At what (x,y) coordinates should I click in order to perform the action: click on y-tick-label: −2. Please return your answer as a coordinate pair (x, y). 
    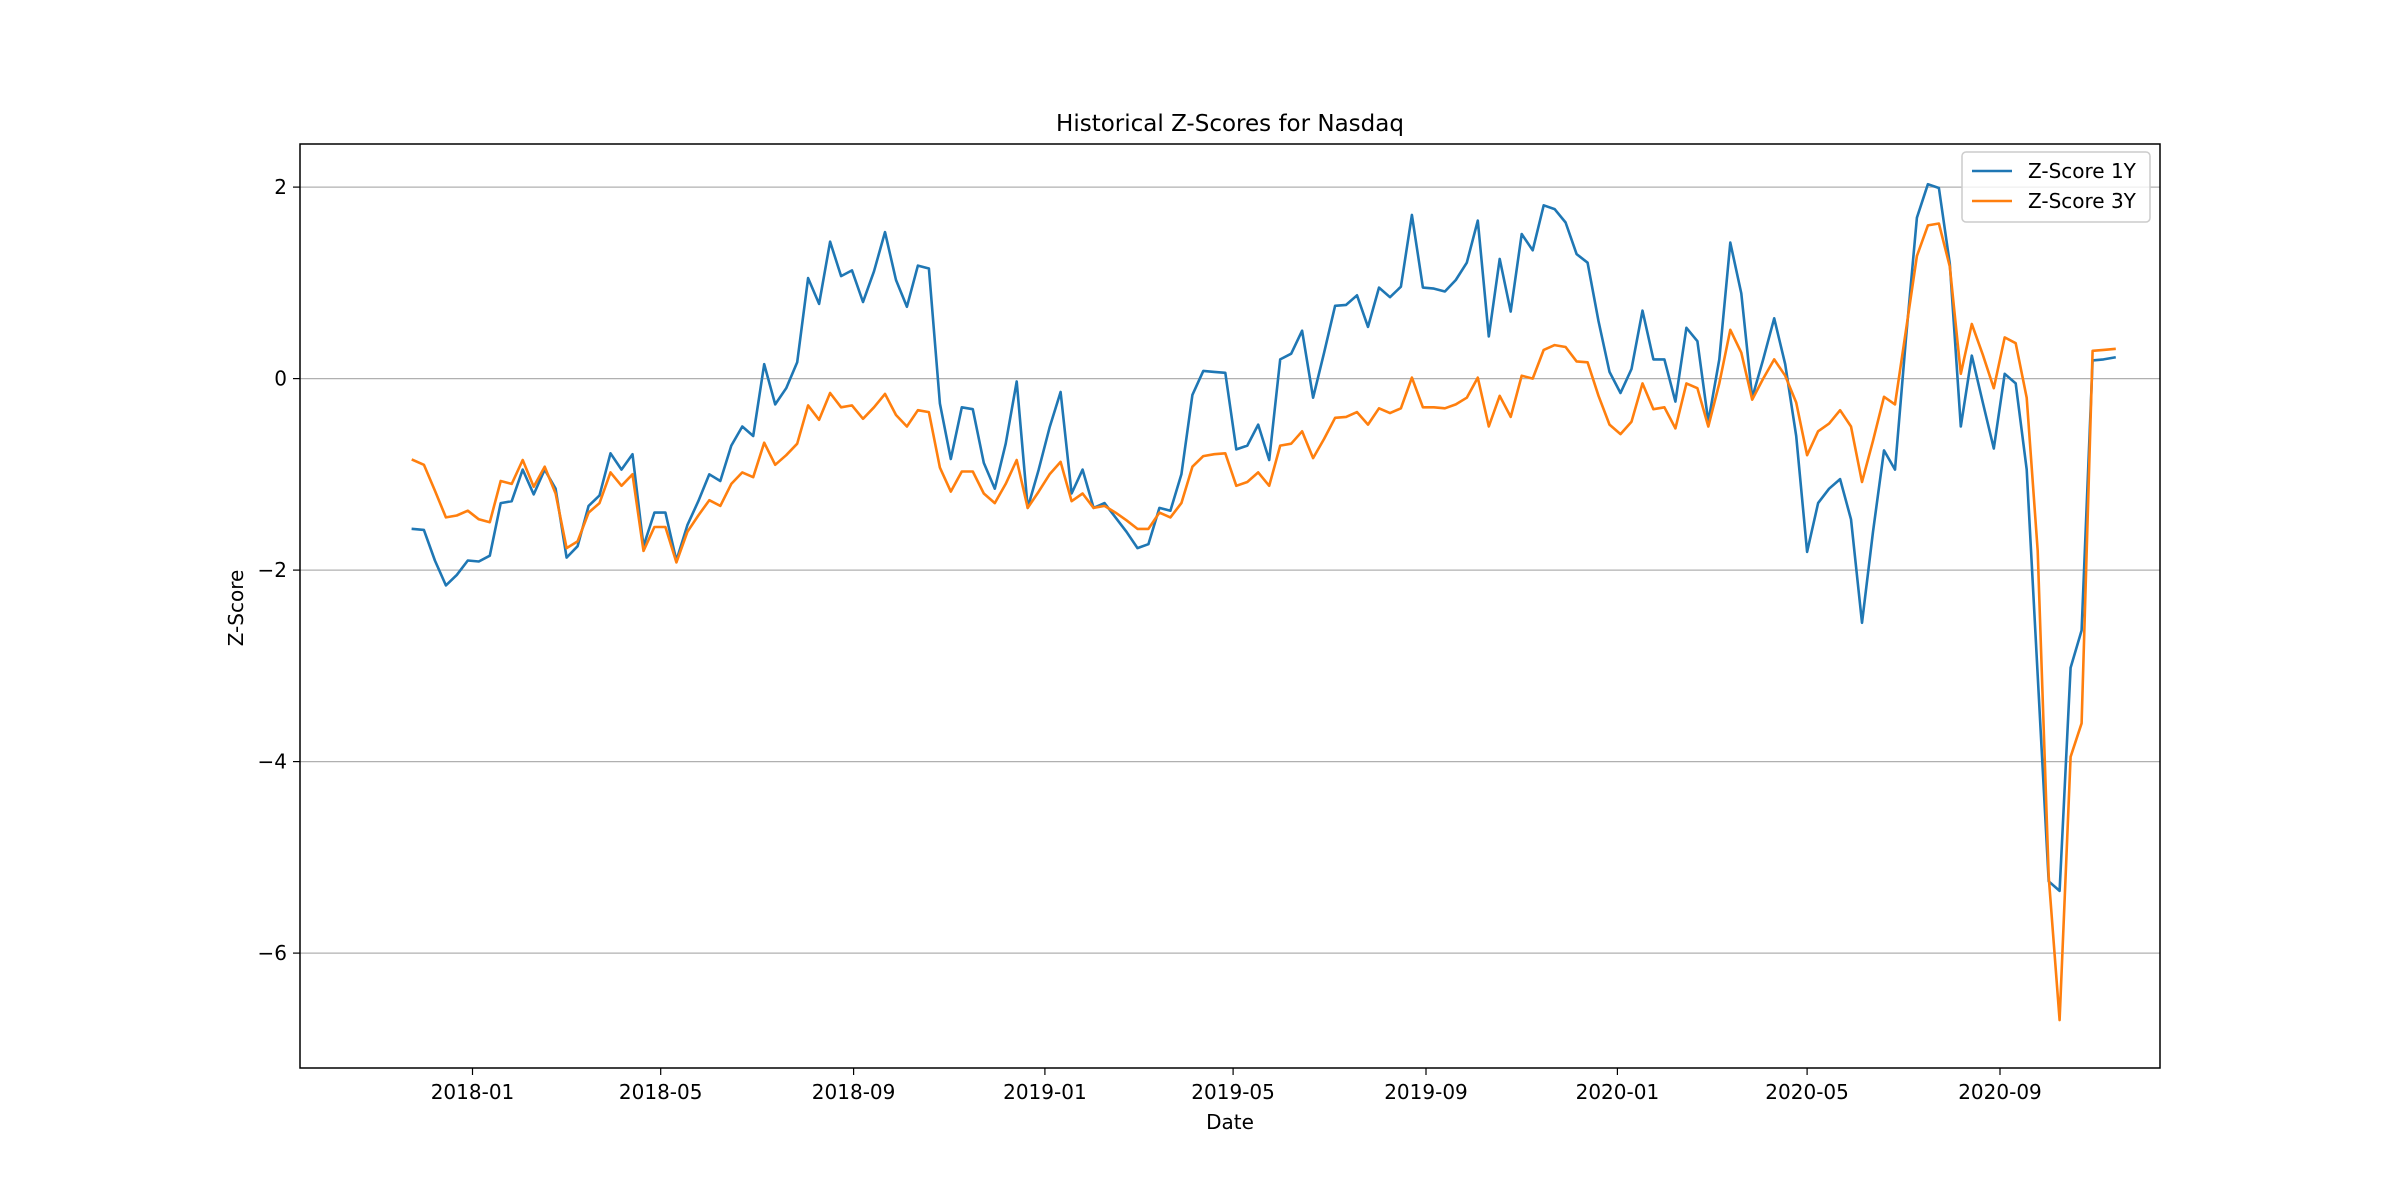
    Looking at the image, I should click on (272, 570).